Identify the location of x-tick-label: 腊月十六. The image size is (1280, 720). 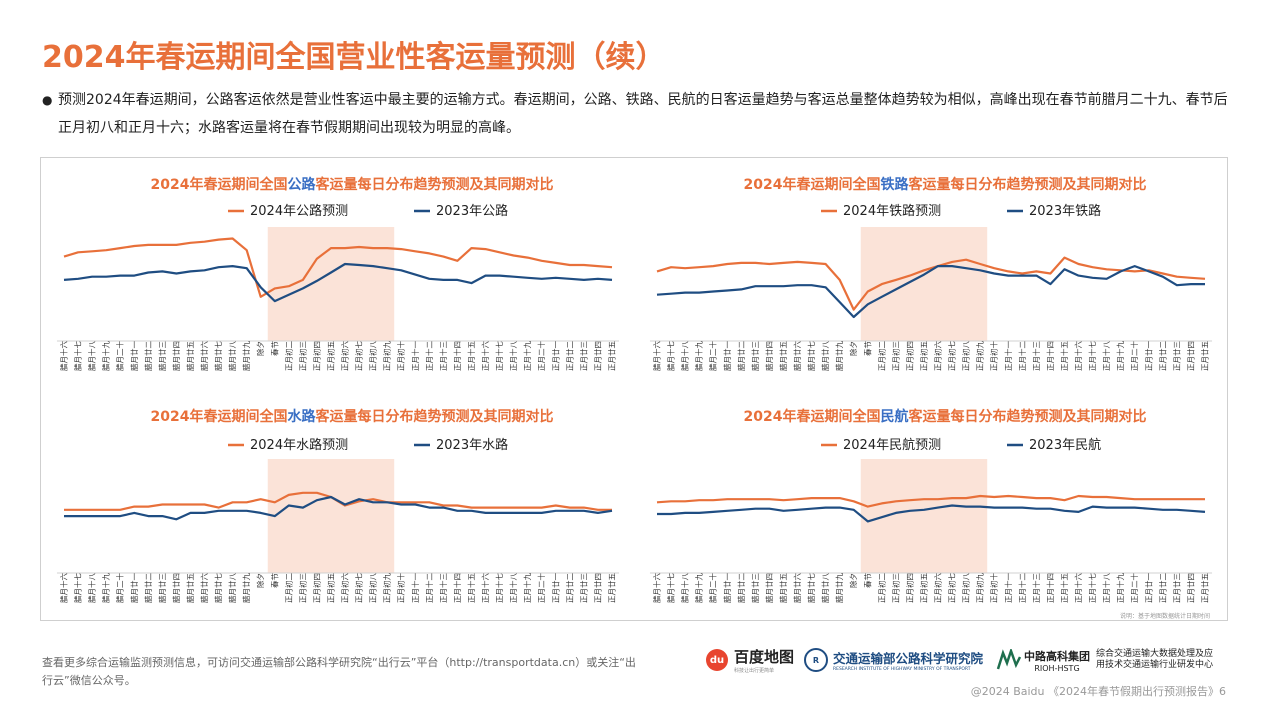
(64, 356).